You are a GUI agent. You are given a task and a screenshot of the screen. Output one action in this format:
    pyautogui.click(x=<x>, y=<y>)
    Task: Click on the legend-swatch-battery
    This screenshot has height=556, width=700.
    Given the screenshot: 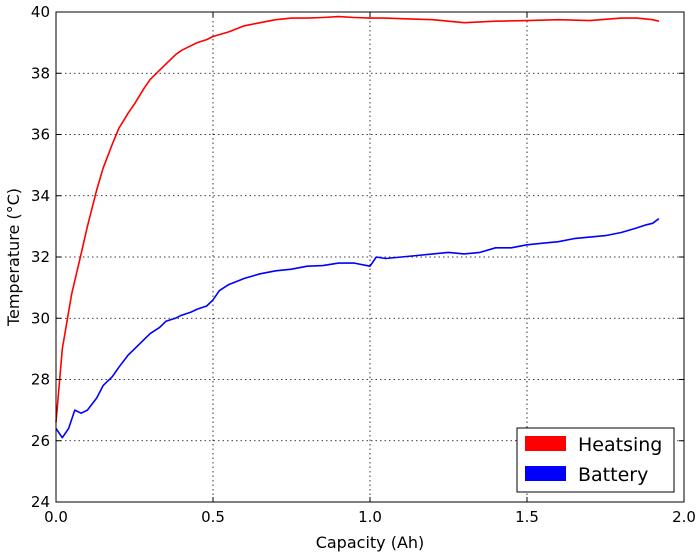 What is the action you would take?
    pyautogui.click(x=545, y=473)
    